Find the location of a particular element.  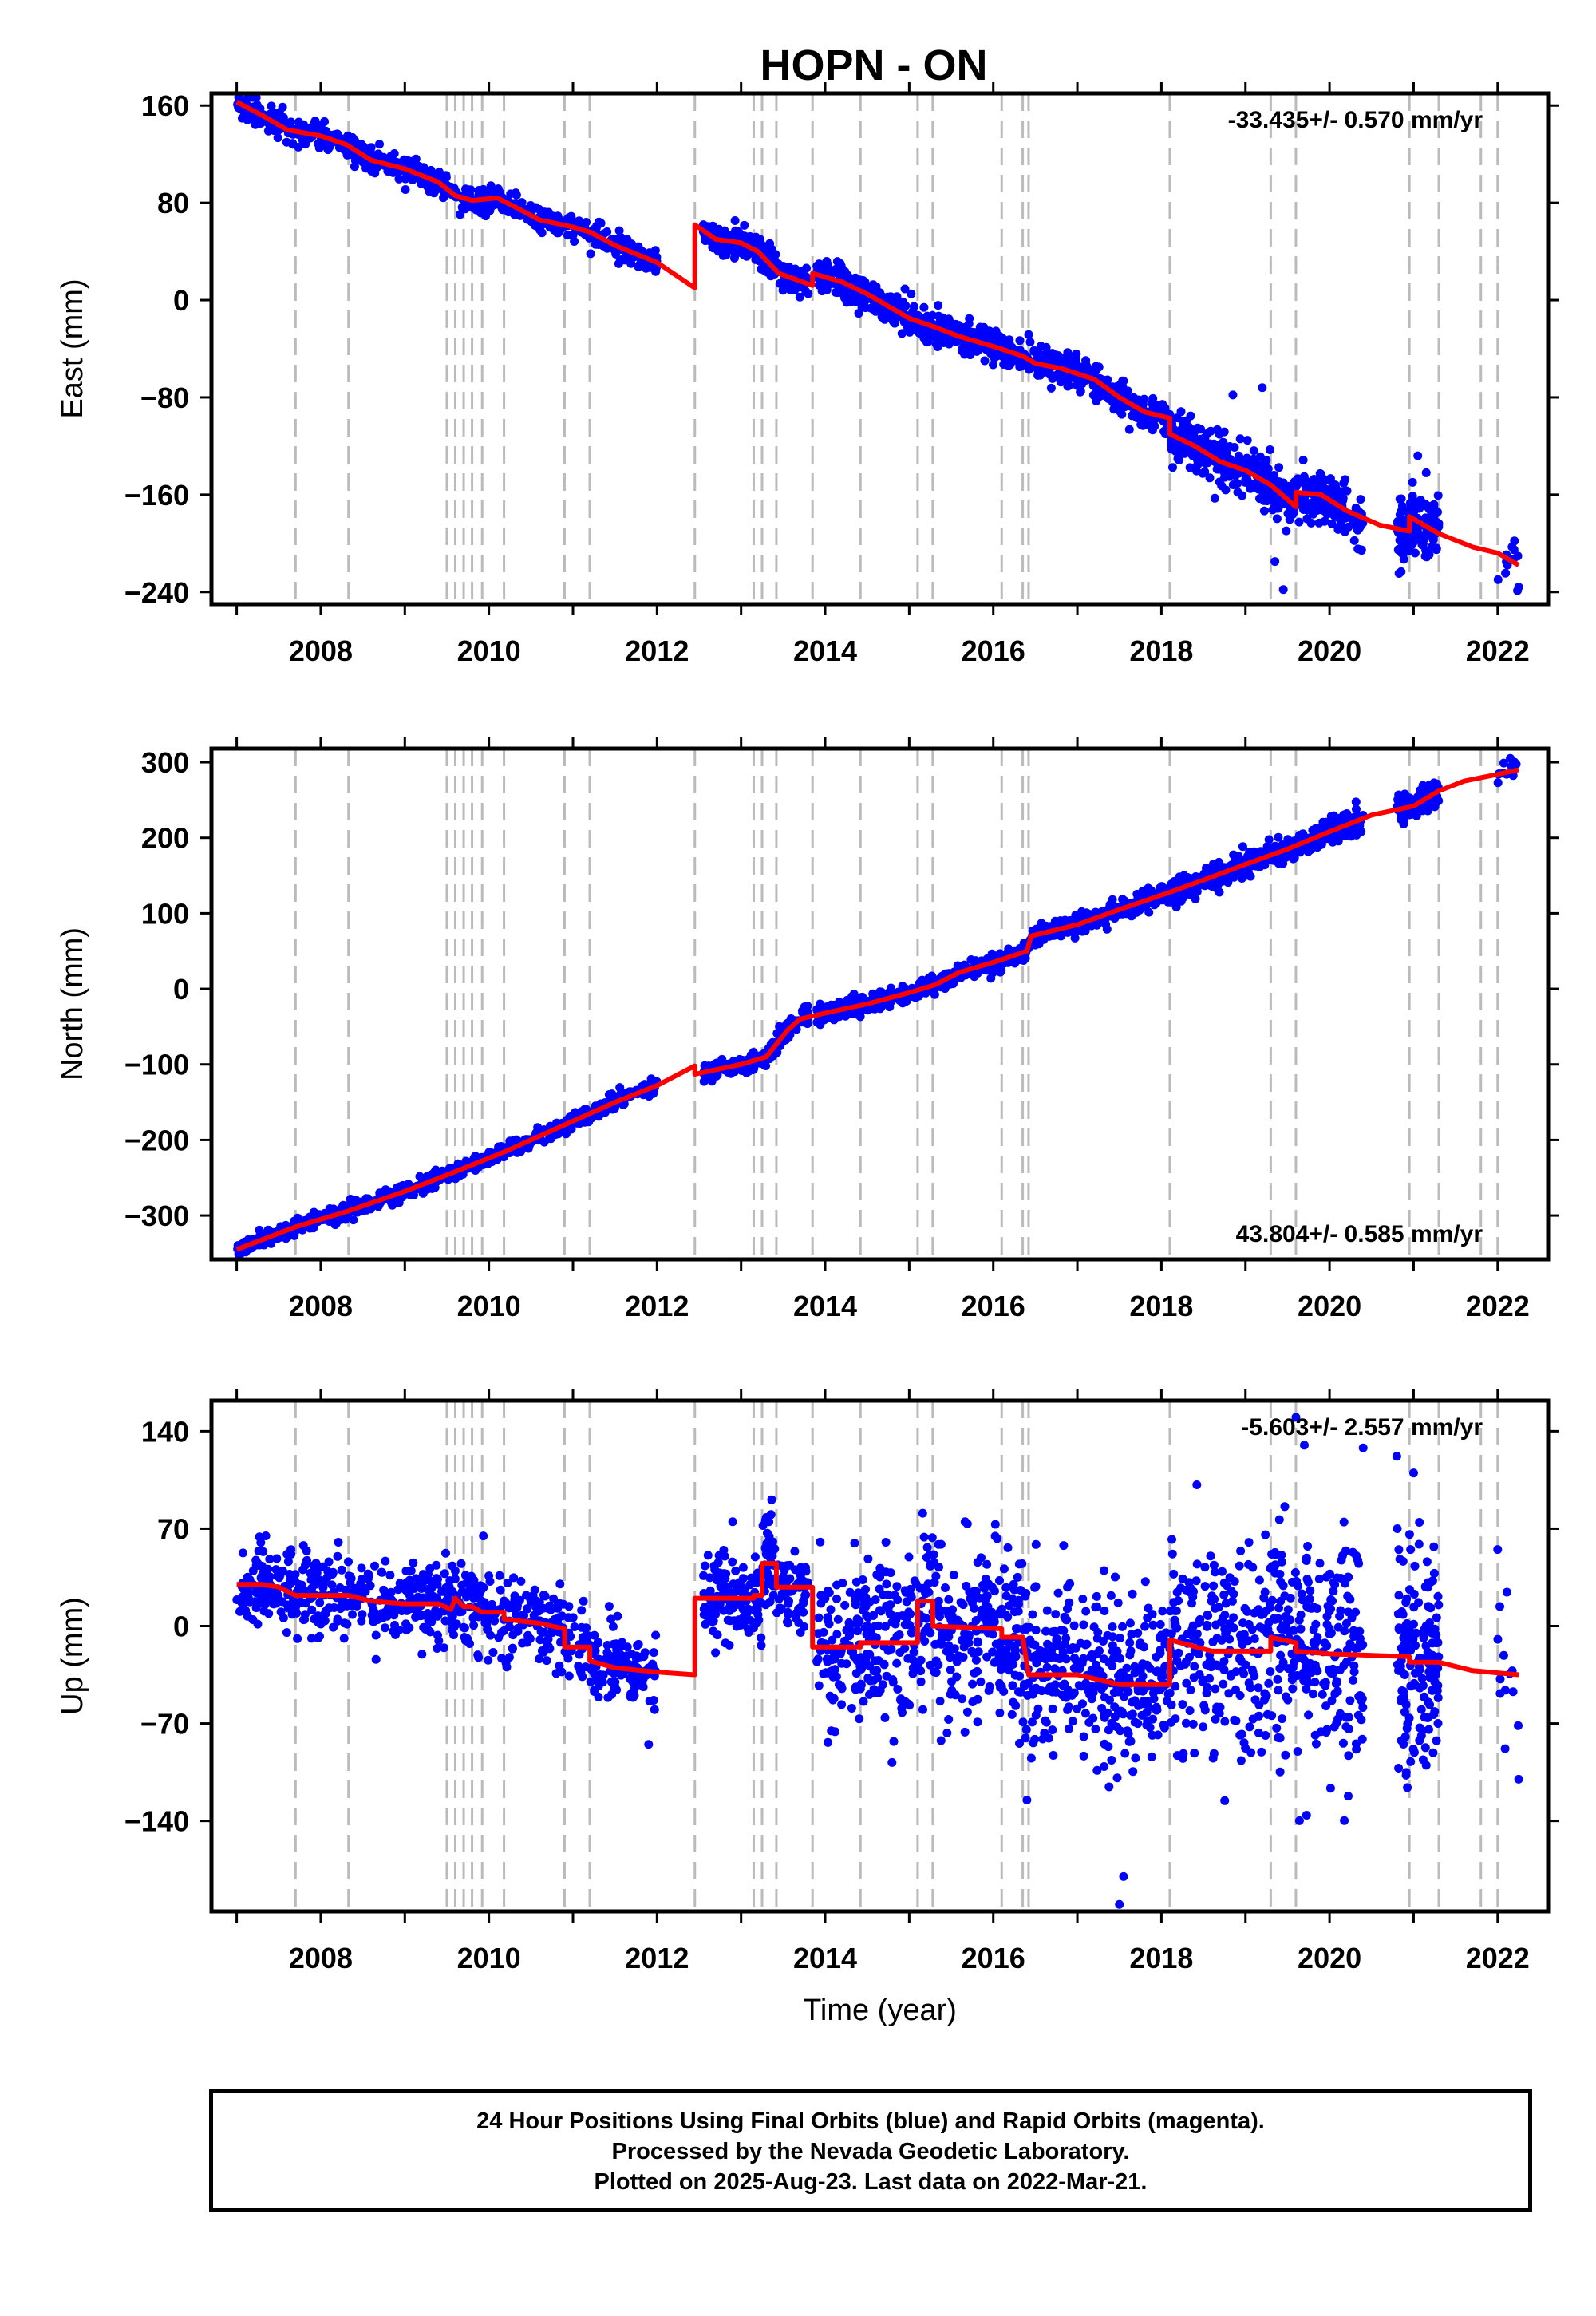

y-axis-label: East (mm) is located at coordinates (72, 348).